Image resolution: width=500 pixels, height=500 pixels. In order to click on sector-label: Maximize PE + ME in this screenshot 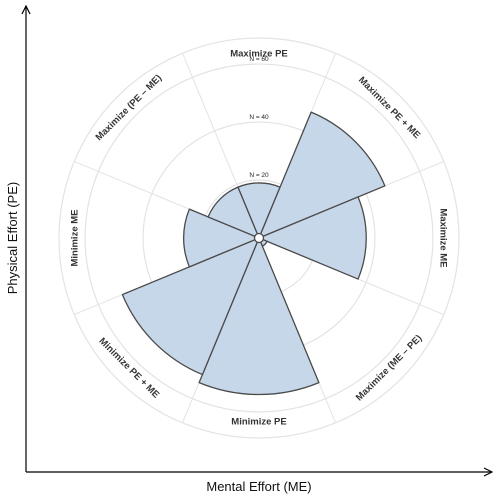, I will do `click(389, 108)`.